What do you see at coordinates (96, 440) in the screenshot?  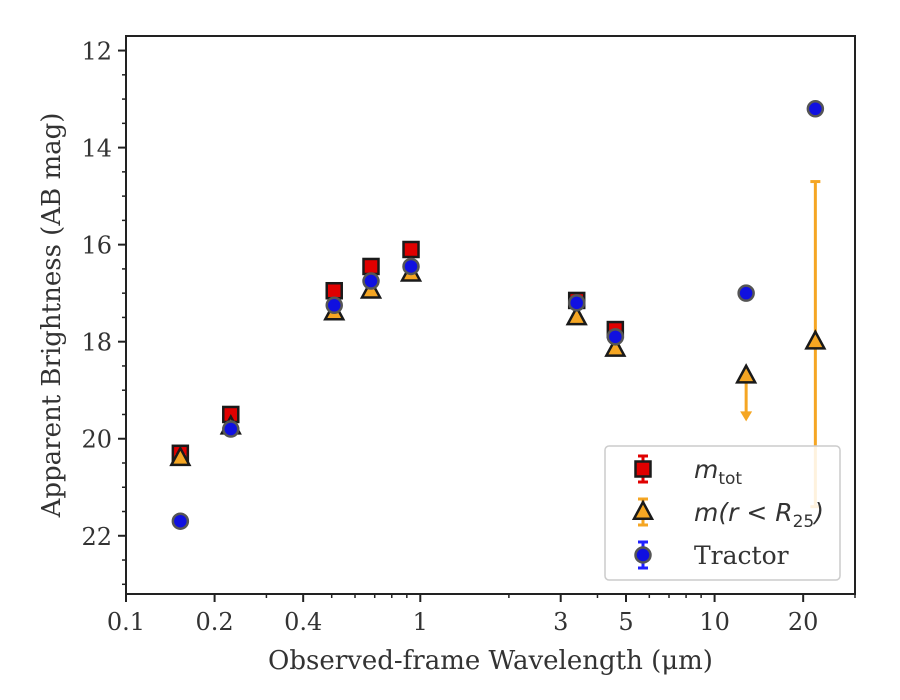 I see `y-tick-label: 20` at bounding box center [96, 440].